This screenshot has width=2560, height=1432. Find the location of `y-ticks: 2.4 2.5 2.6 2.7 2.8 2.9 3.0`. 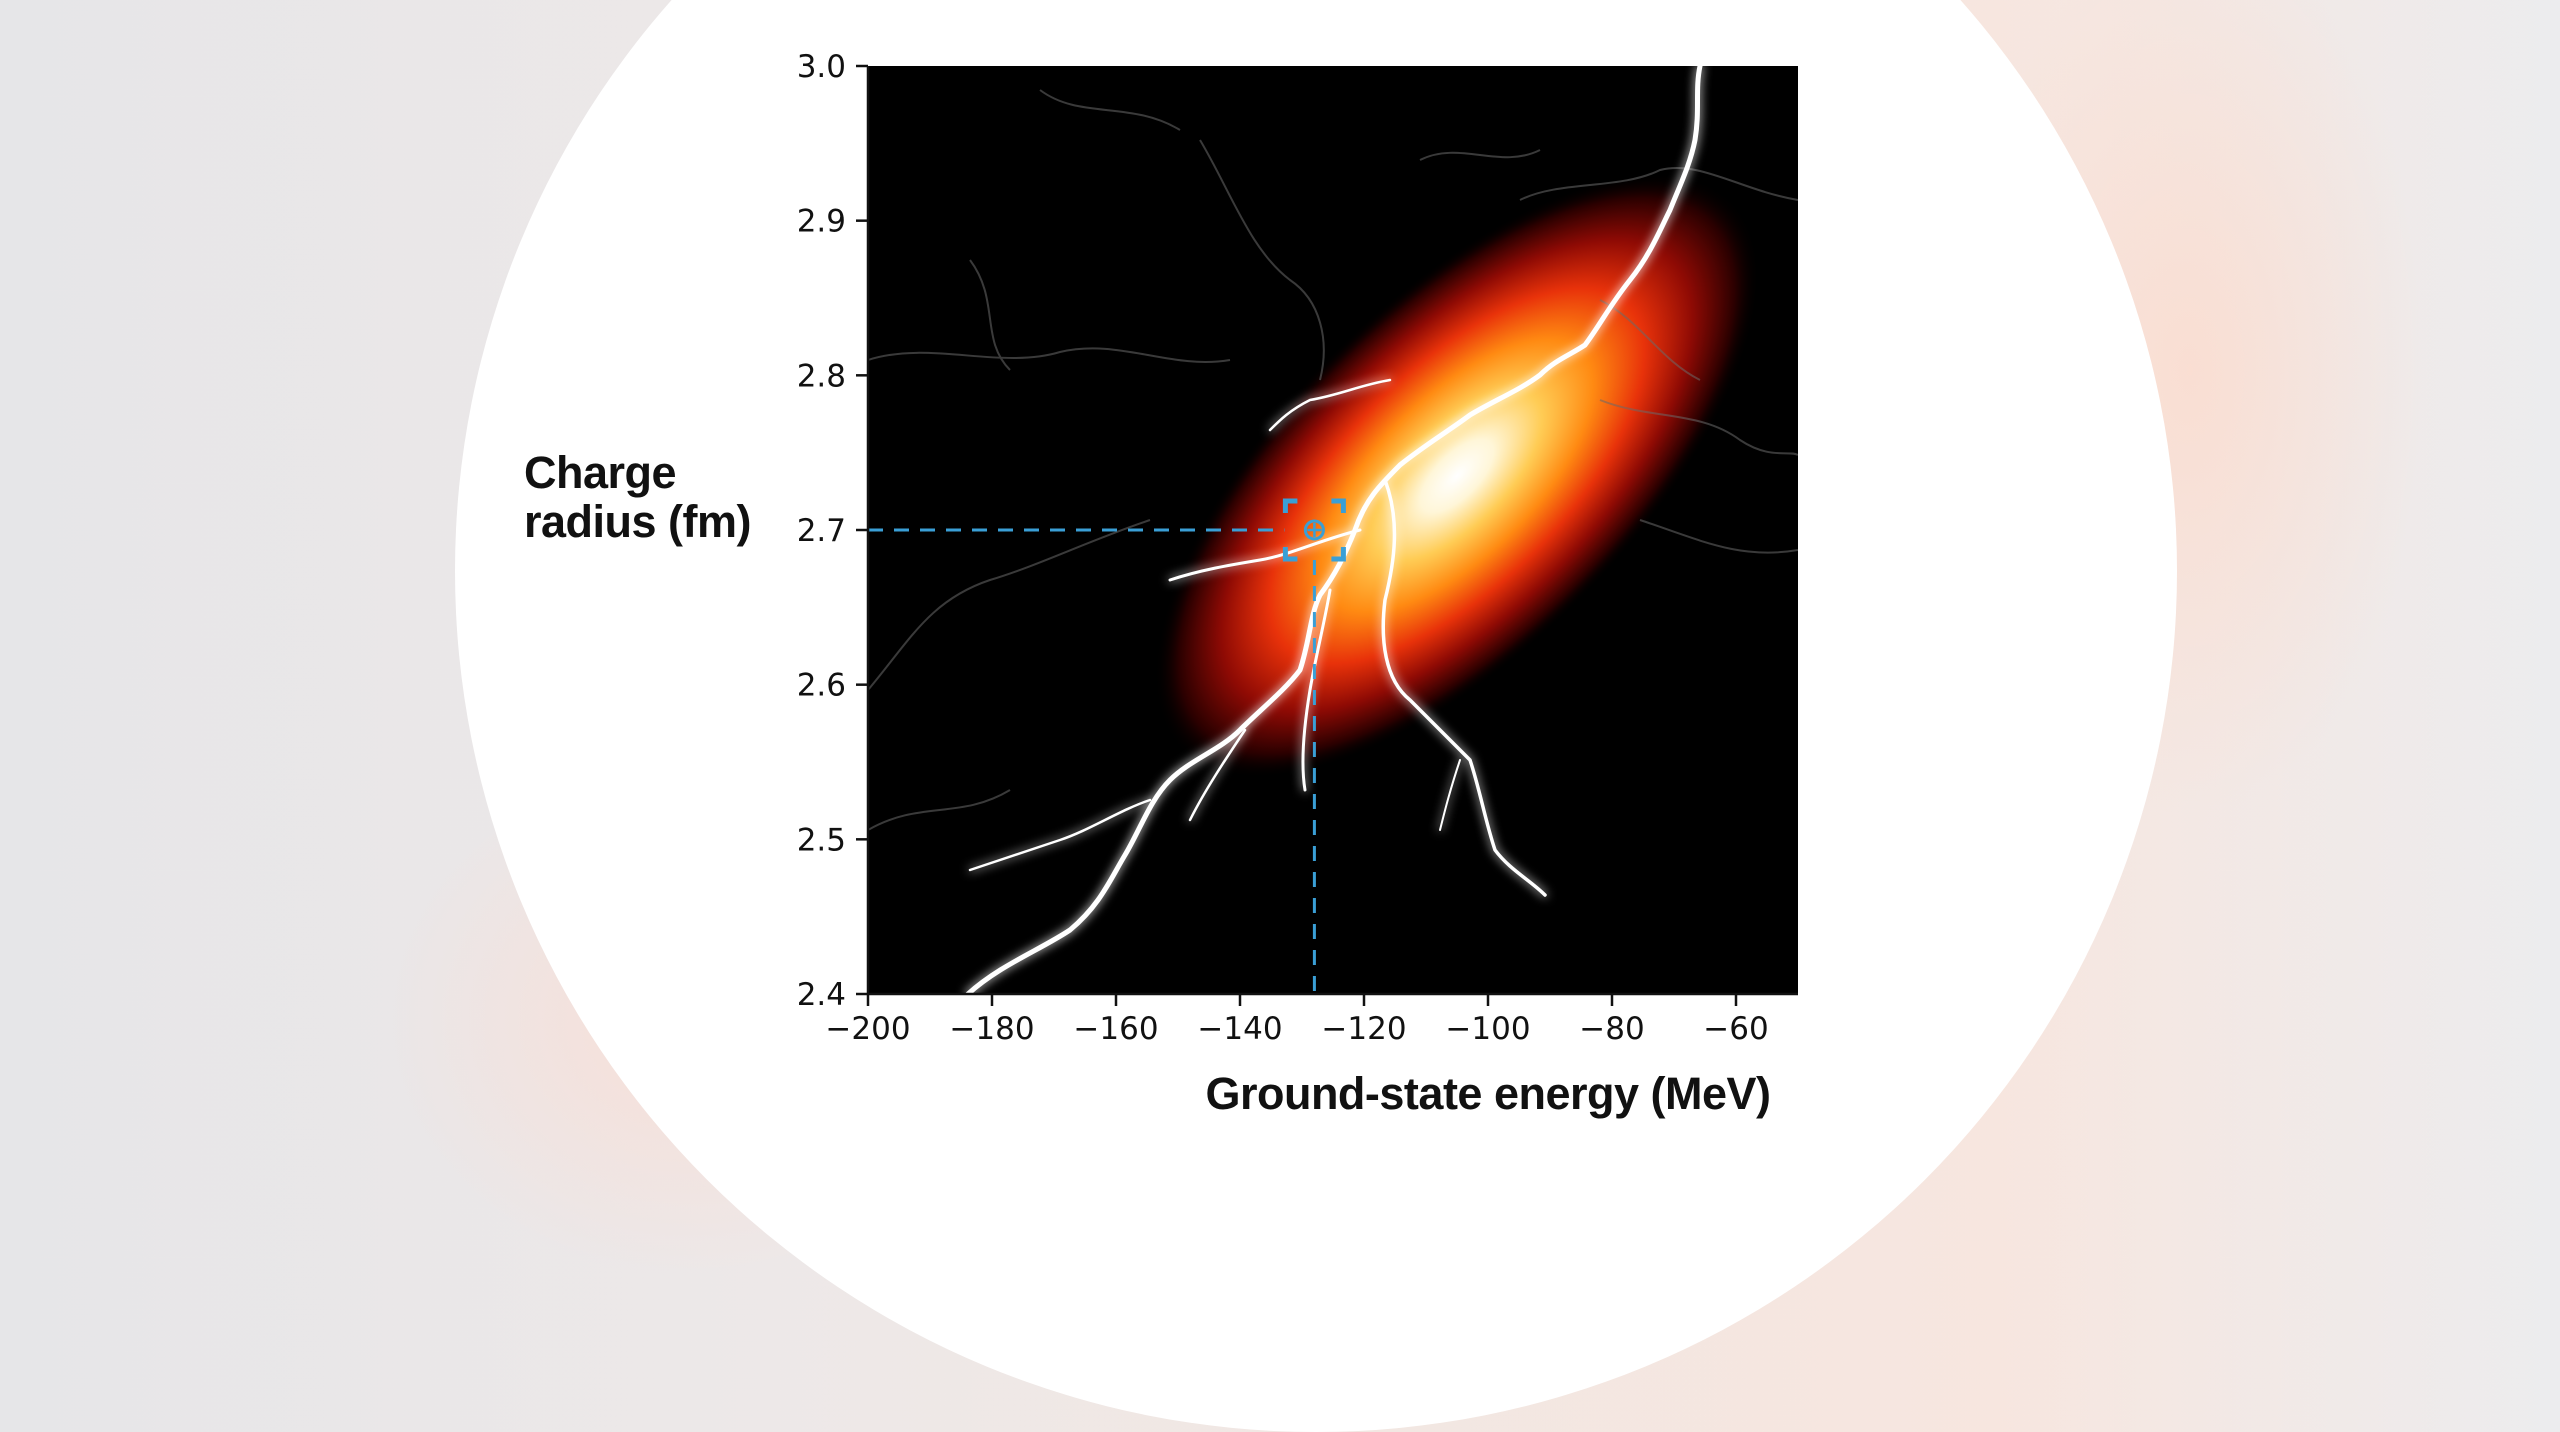

y-ticks: 2.4 2.5 2.6 2.7 2.8 2.9 3.0 is located at coordinates (832, 531).